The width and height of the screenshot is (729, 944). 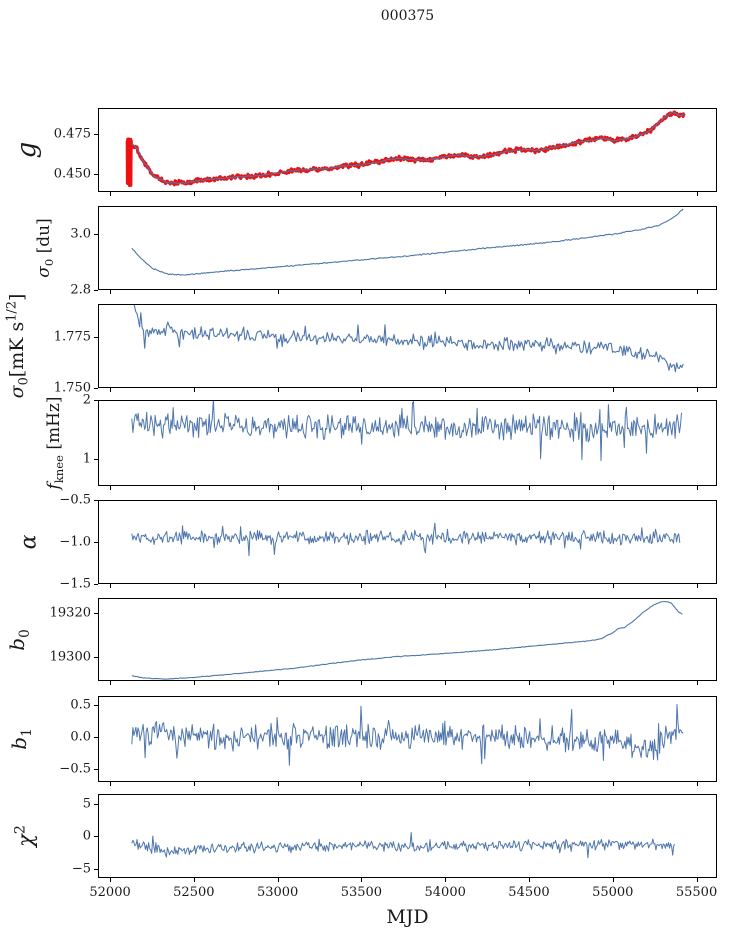 What do you see at coordinates (29, 542) in the screenshot?
I see `y-axis-label-alpha: α` at bounding box center [29, 542].